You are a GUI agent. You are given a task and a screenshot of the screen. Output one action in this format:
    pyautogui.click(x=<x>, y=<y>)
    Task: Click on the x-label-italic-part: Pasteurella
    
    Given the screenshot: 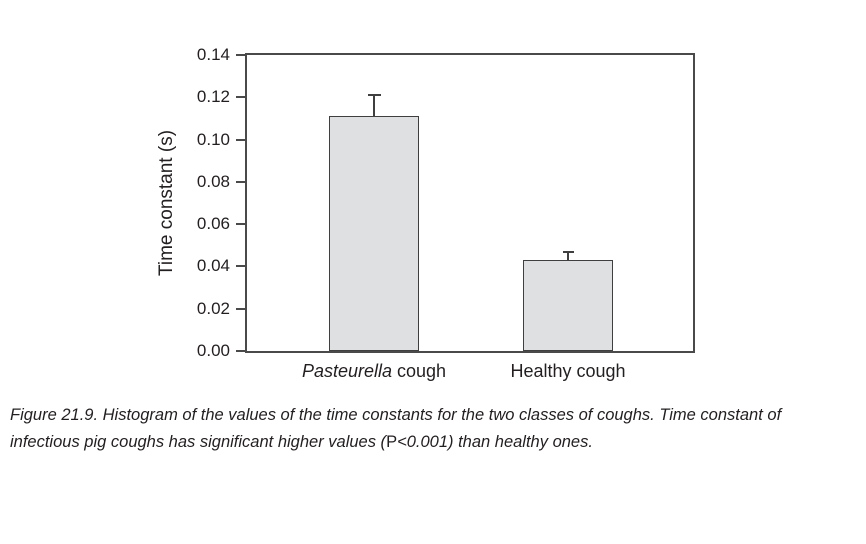 What is the action you would take?
    pyautogui.click(x=347, y=371)
    